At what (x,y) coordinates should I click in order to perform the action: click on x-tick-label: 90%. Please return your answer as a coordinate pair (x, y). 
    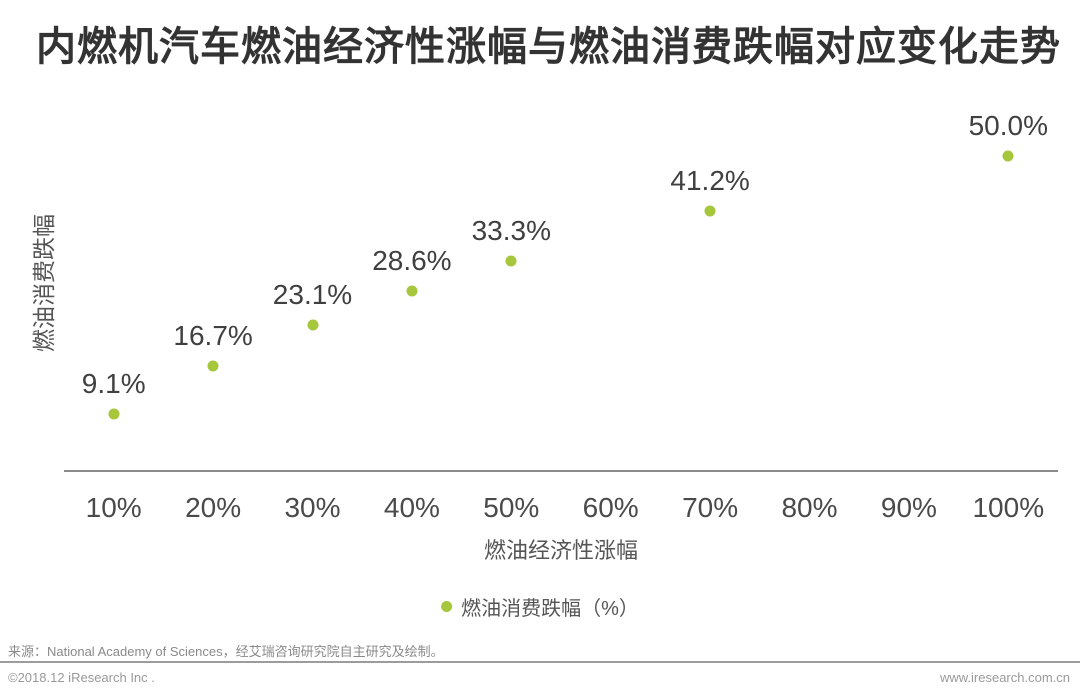
    Looking at the image, I should click on (908, 507).